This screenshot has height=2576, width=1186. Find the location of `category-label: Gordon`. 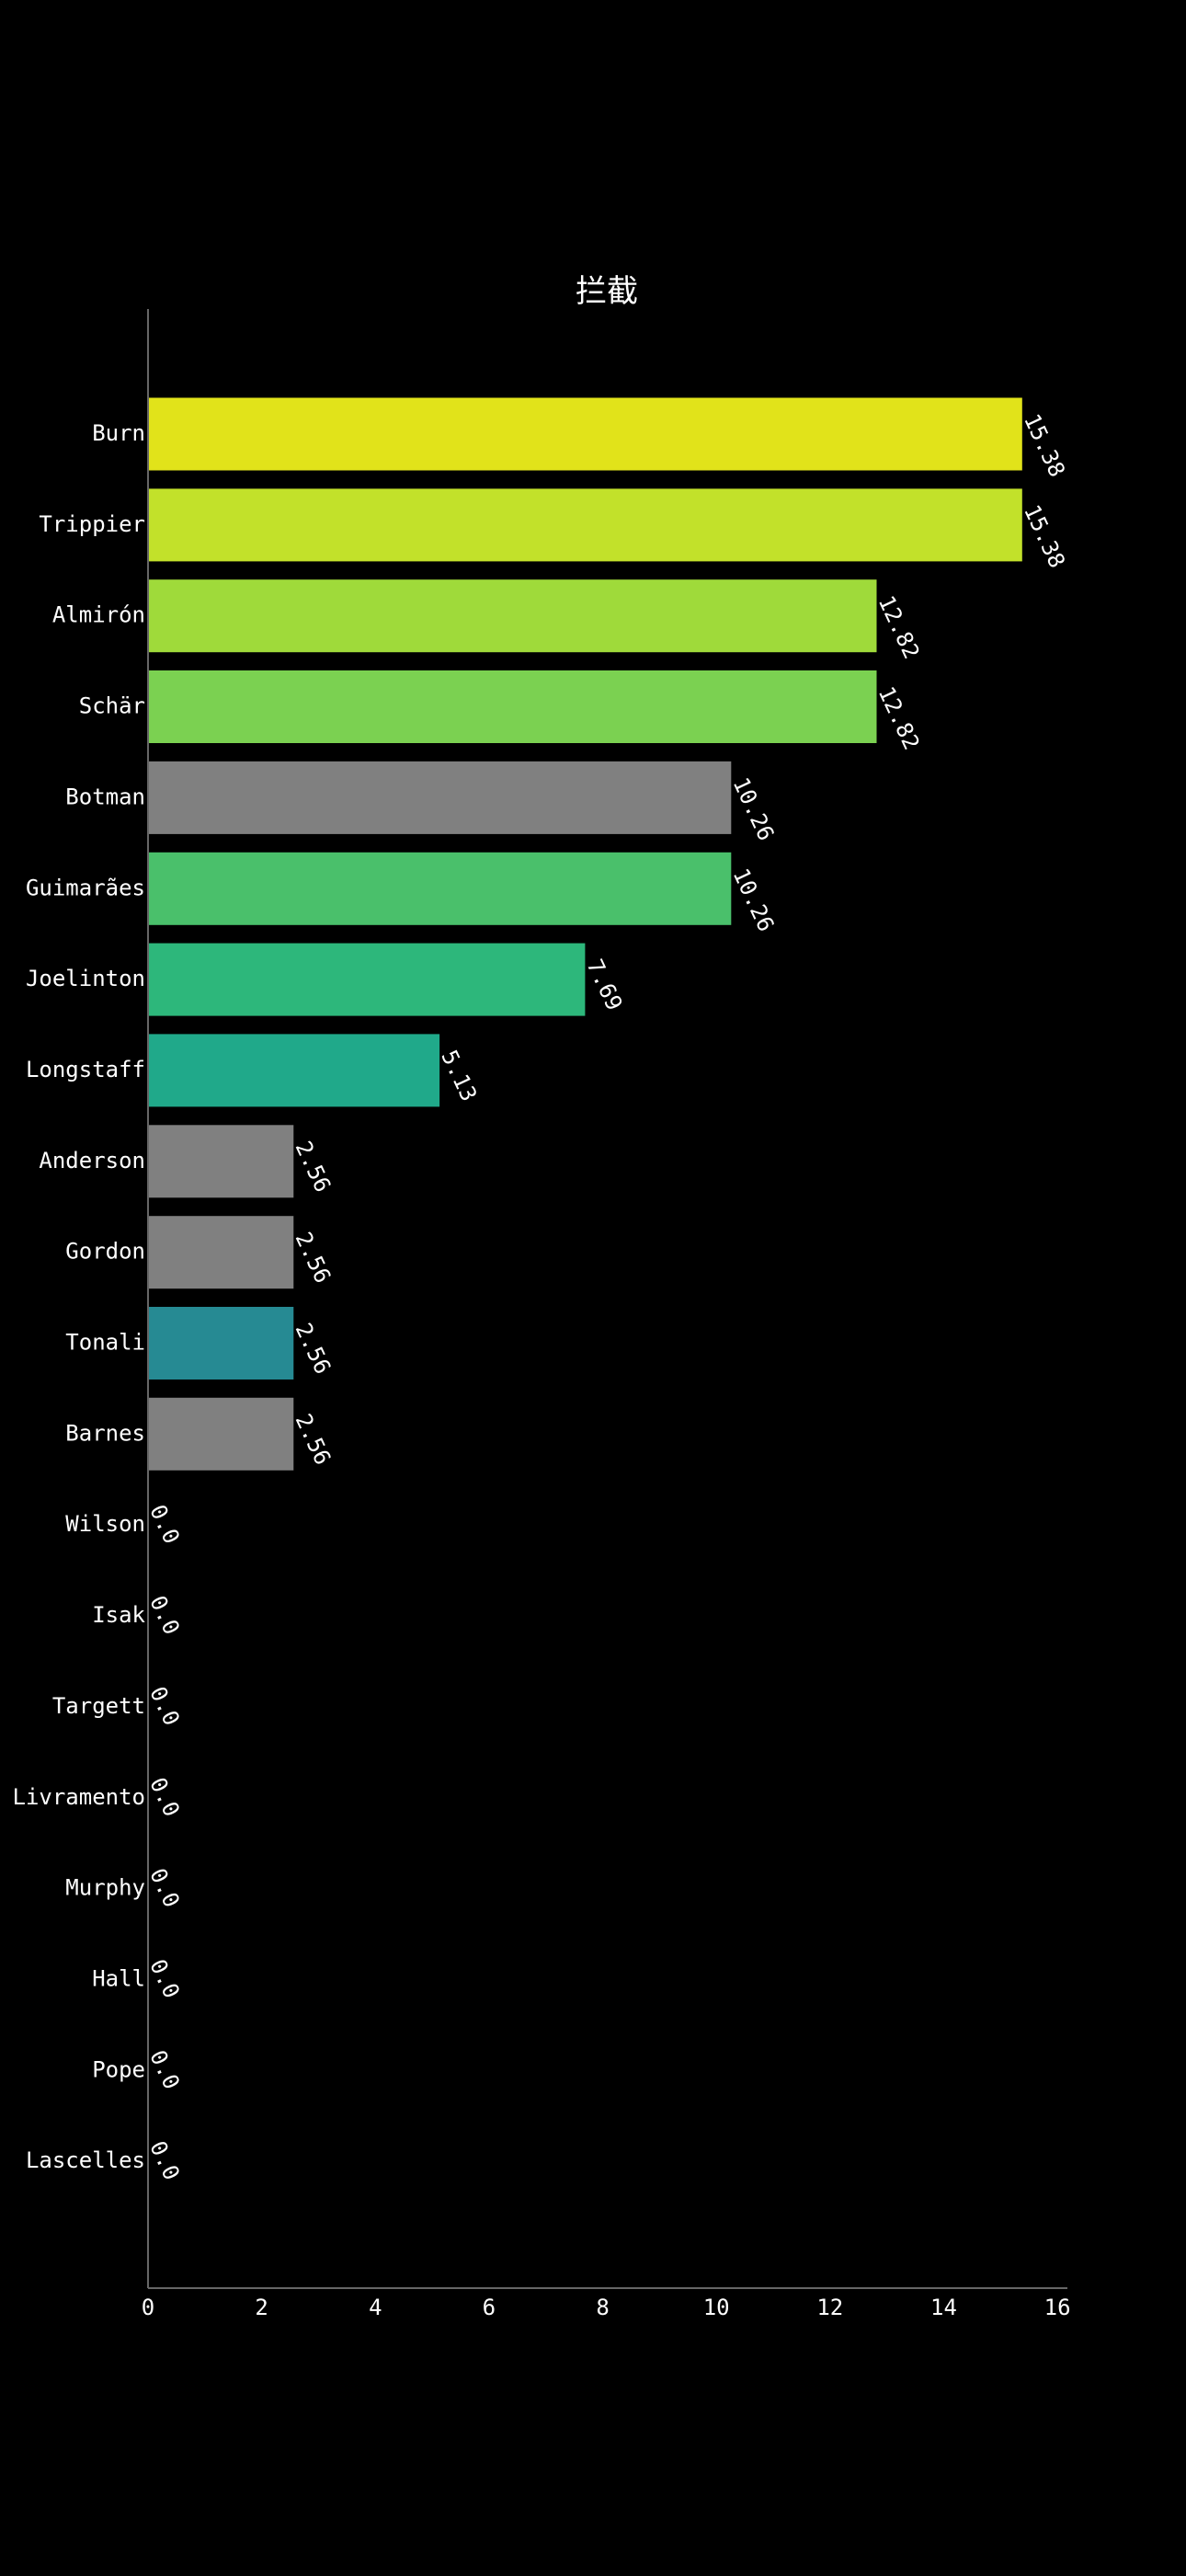

category-label: Gordon is located at coordinates (105, 1252).